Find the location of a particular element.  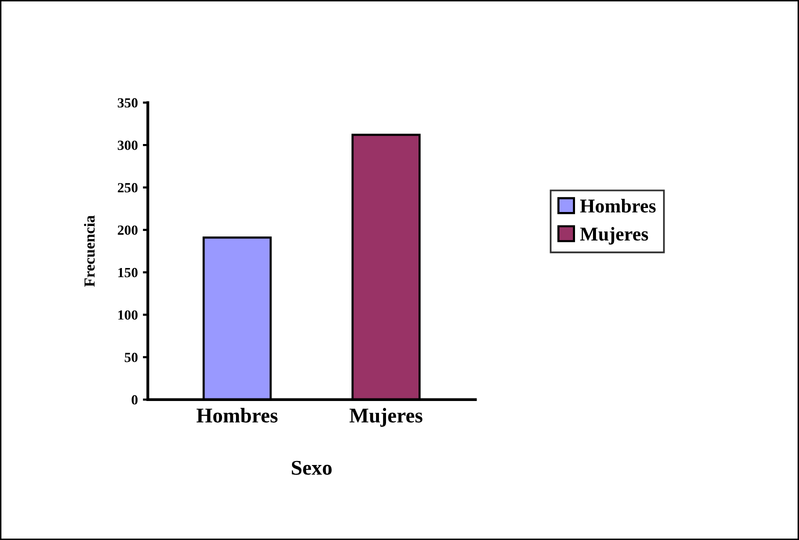

y-axis-title: Frecuencia is located at coordinates (89, 251).